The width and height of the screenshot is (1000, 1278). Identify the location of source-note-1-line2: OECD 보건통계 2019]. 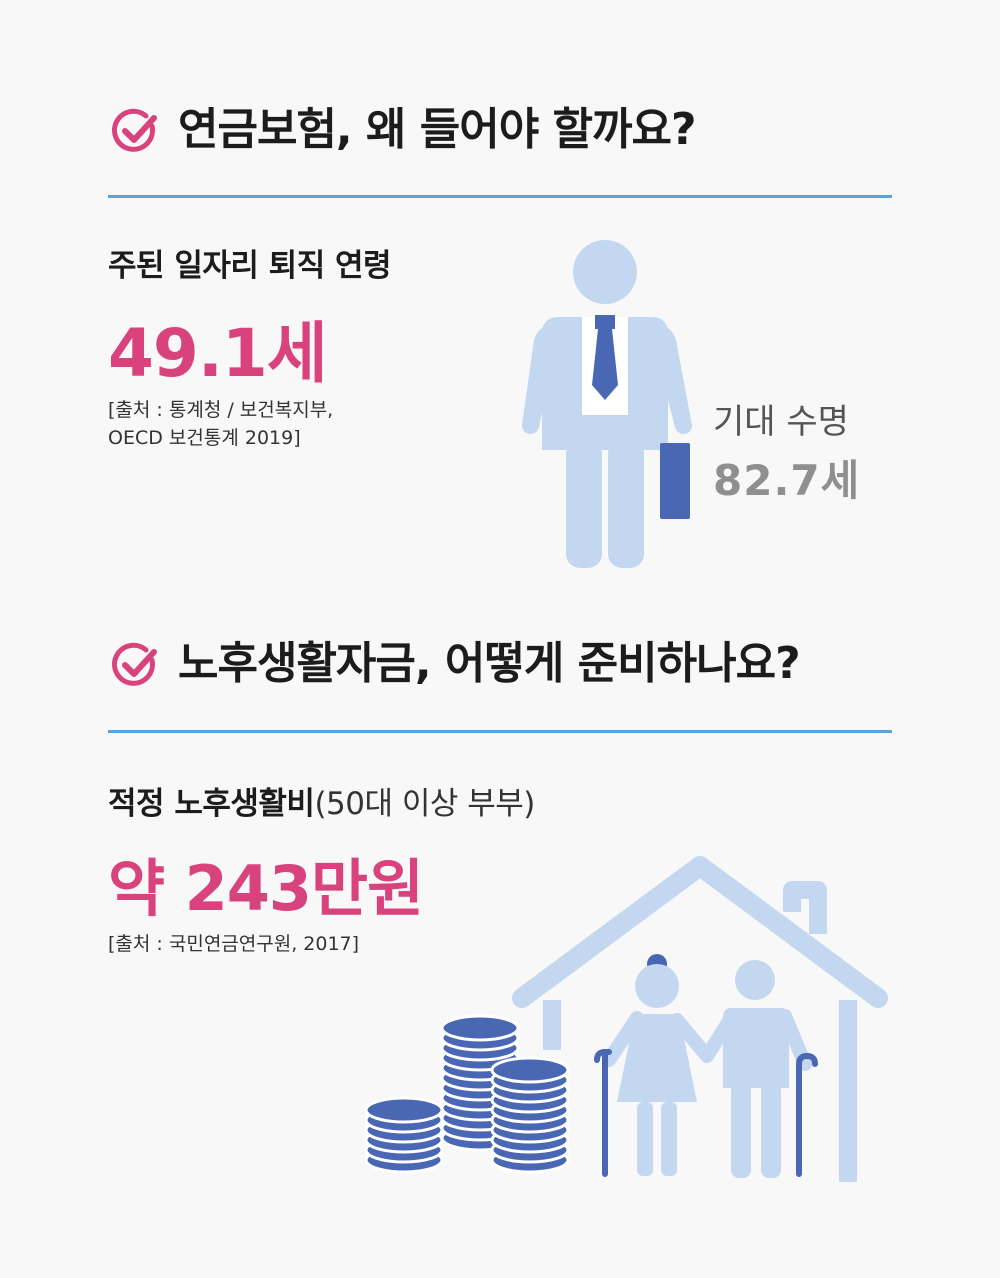
(204, 438).